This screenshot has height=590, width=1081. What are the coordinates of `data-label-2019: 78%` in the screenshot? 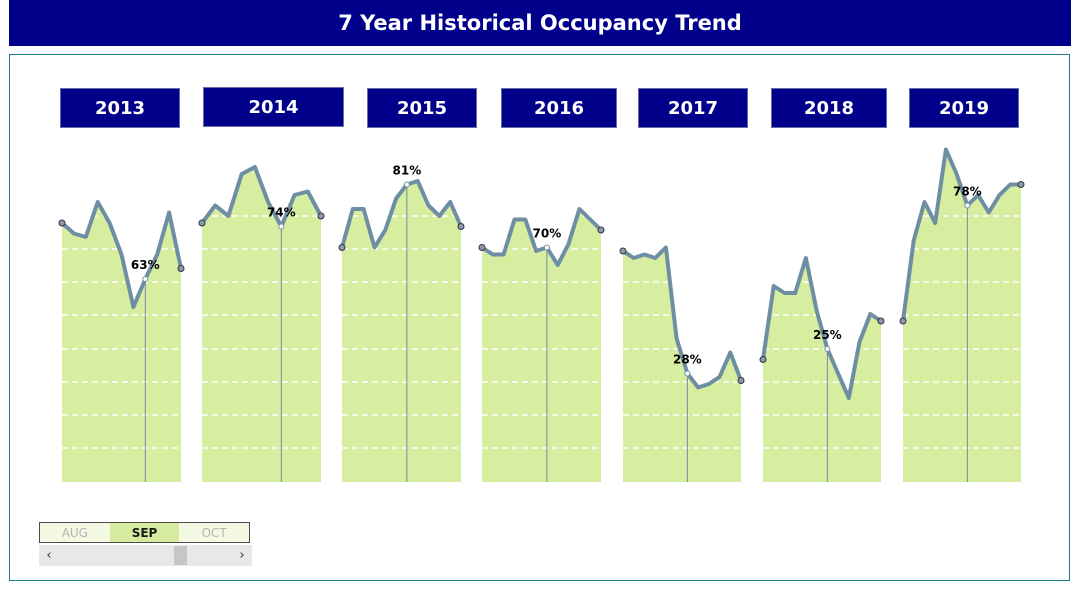 It's located at (967, 192).